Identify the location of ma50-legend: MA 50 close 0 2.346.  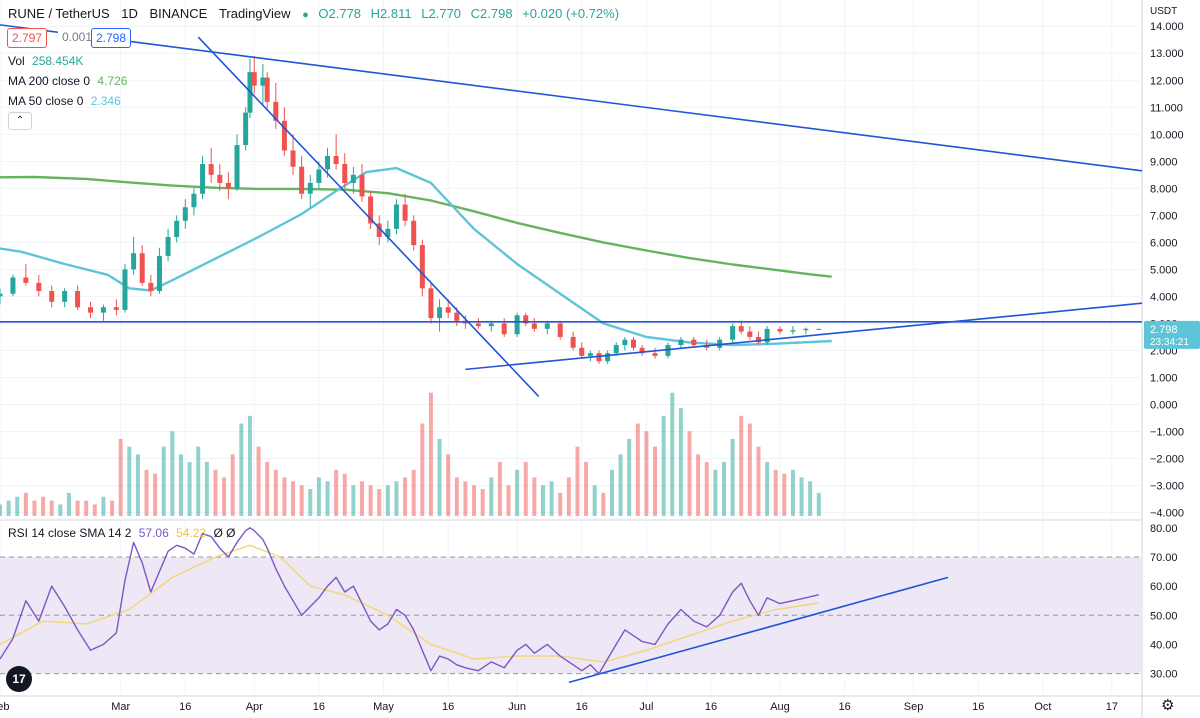
(64, 101).